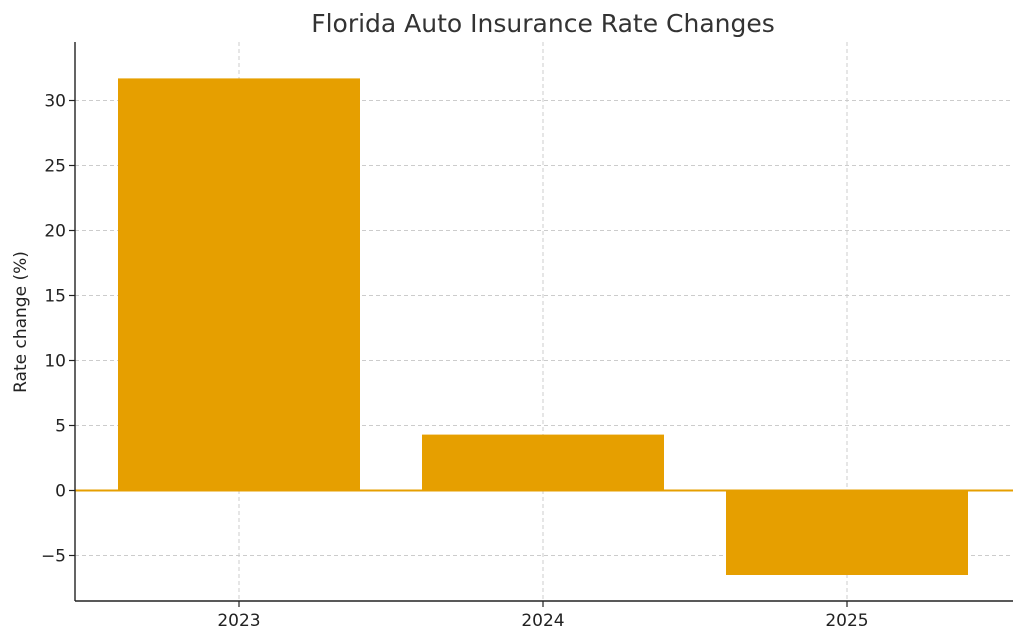 This screenshot has width=1024, height=639. What do you see at coordinates (238, 621) in the screenshot?
I see `x-tick-label: 2023` at bounding box center [238, 621].